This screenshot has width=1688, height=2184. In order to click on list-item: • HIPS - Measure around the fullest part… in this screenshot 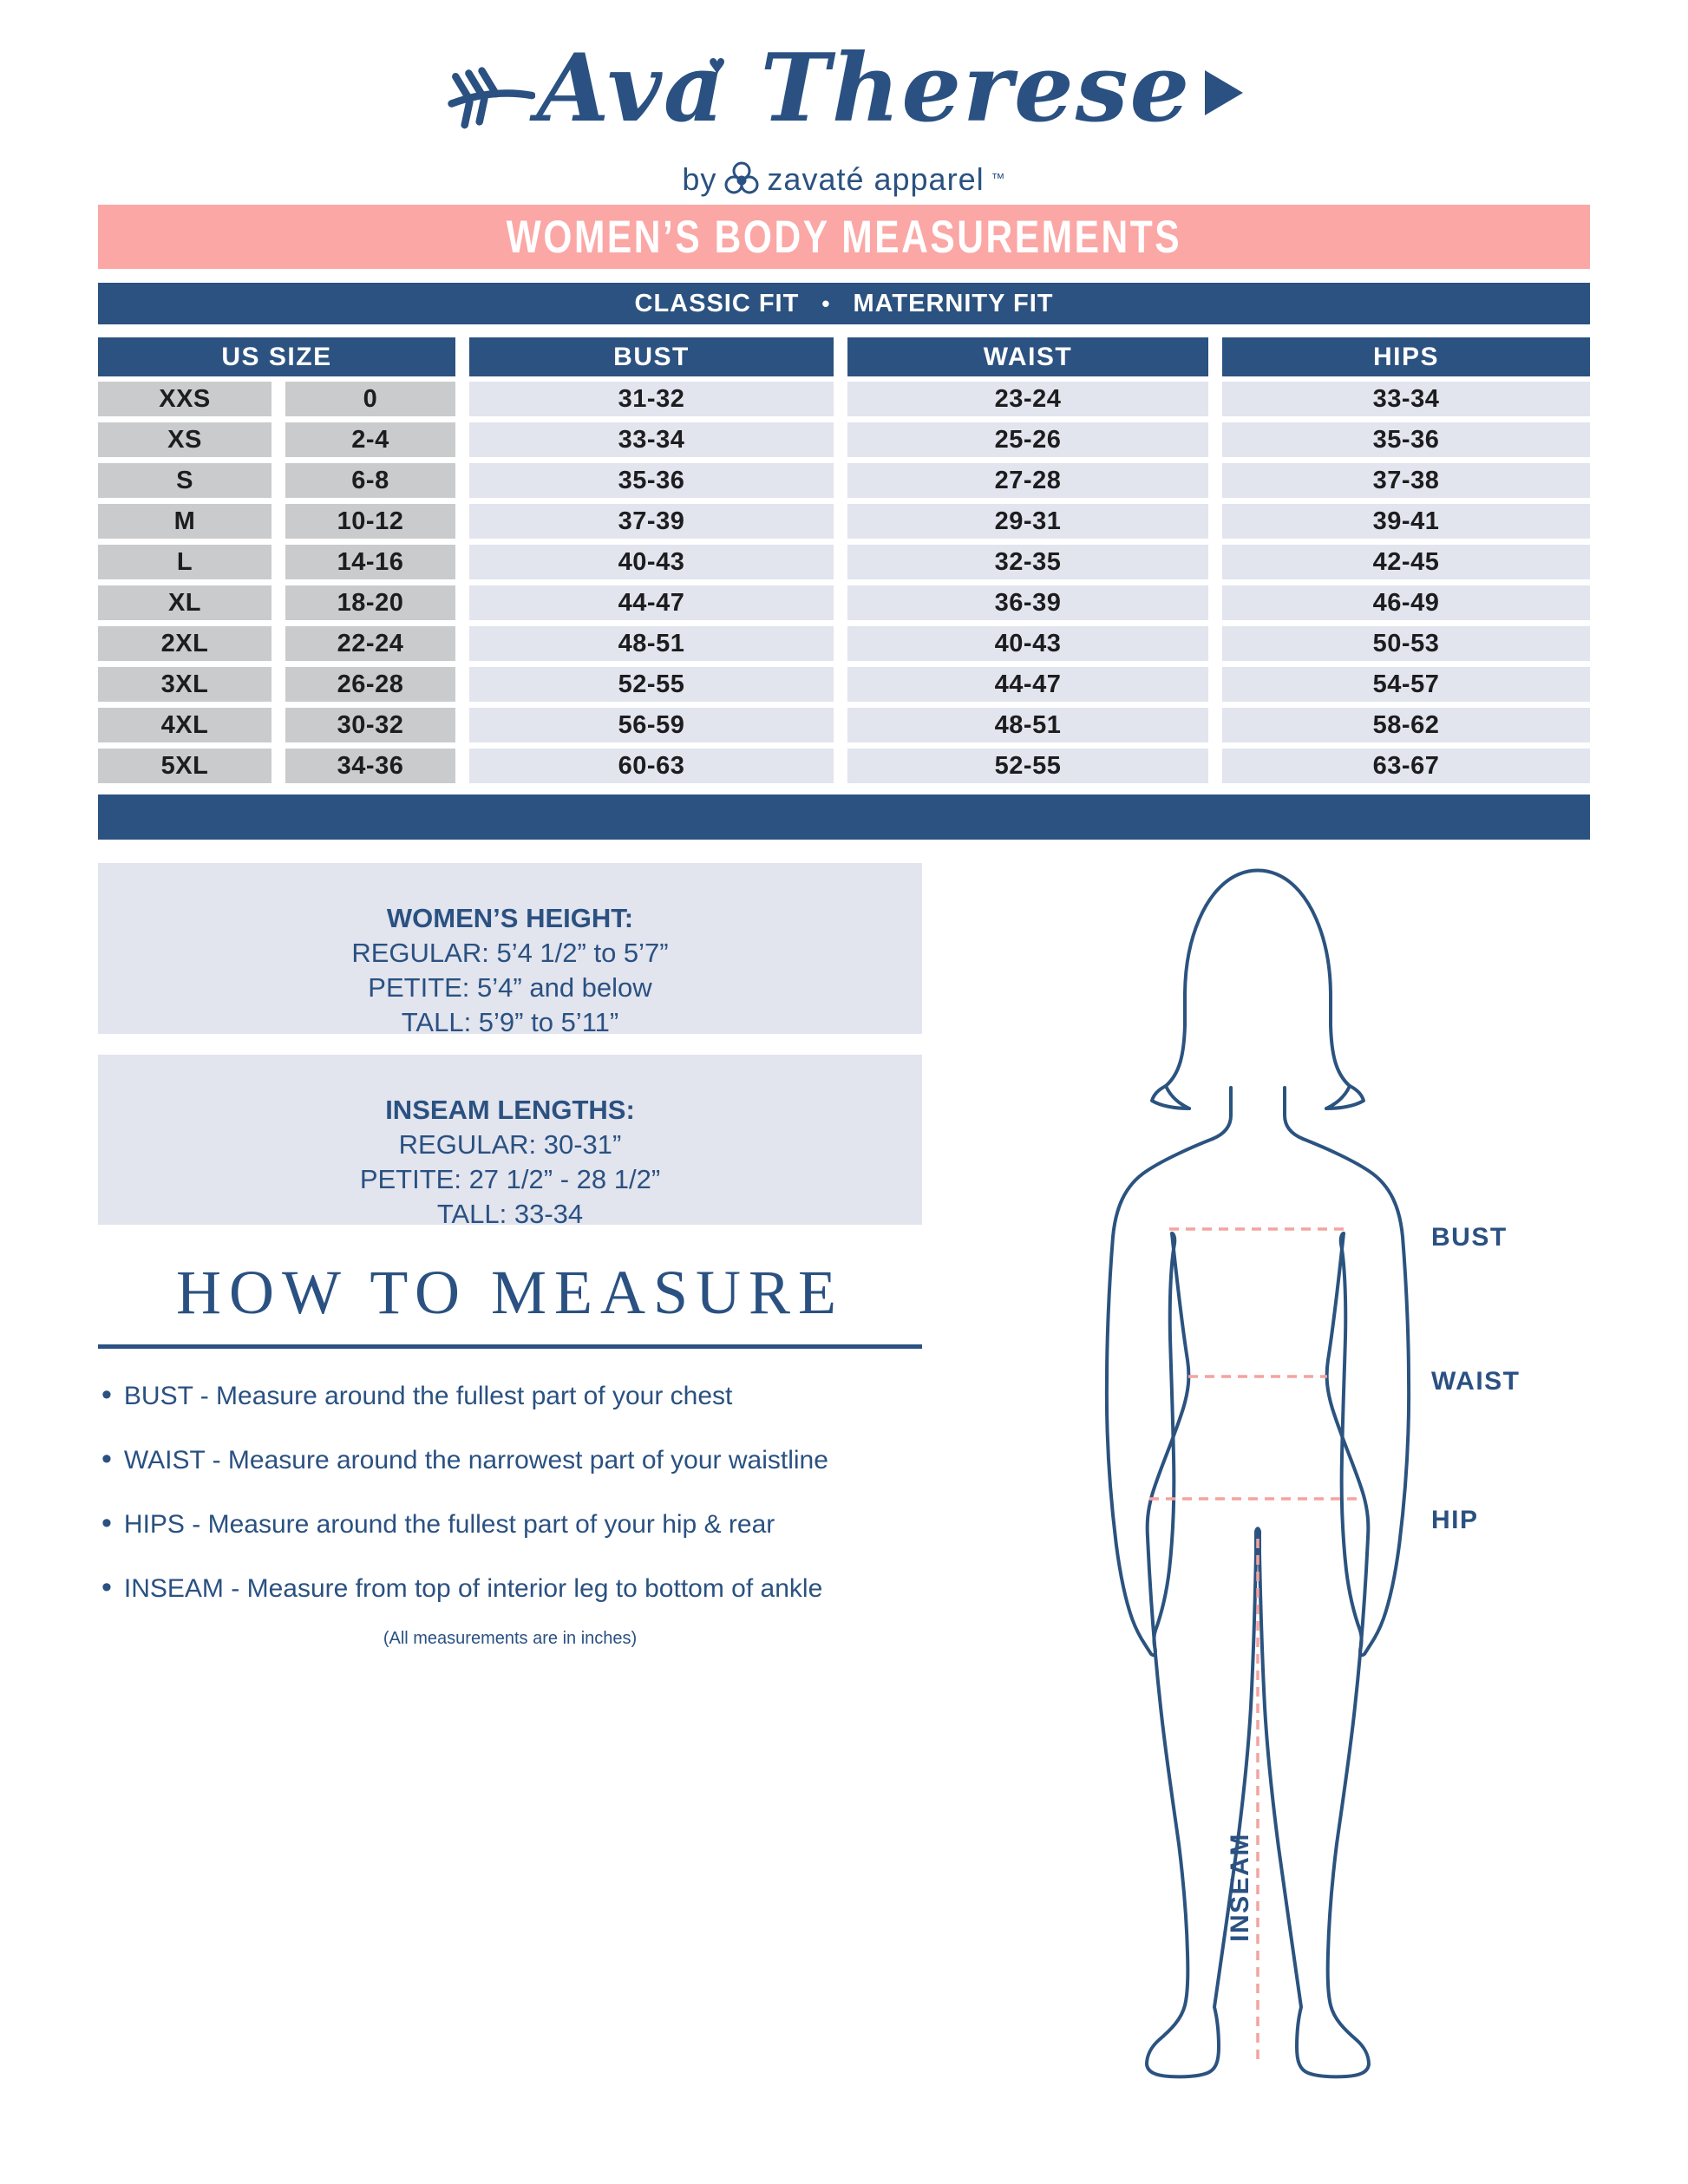, I will do `click(526, 1524)`.